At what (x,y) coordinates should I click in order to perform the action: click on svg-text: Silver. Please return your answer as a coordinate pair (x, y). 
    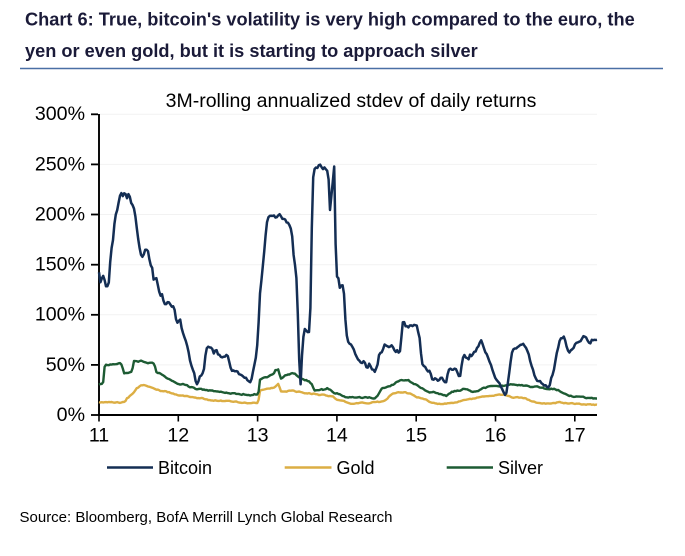
    Looking at the image, I should click on (520, 468).